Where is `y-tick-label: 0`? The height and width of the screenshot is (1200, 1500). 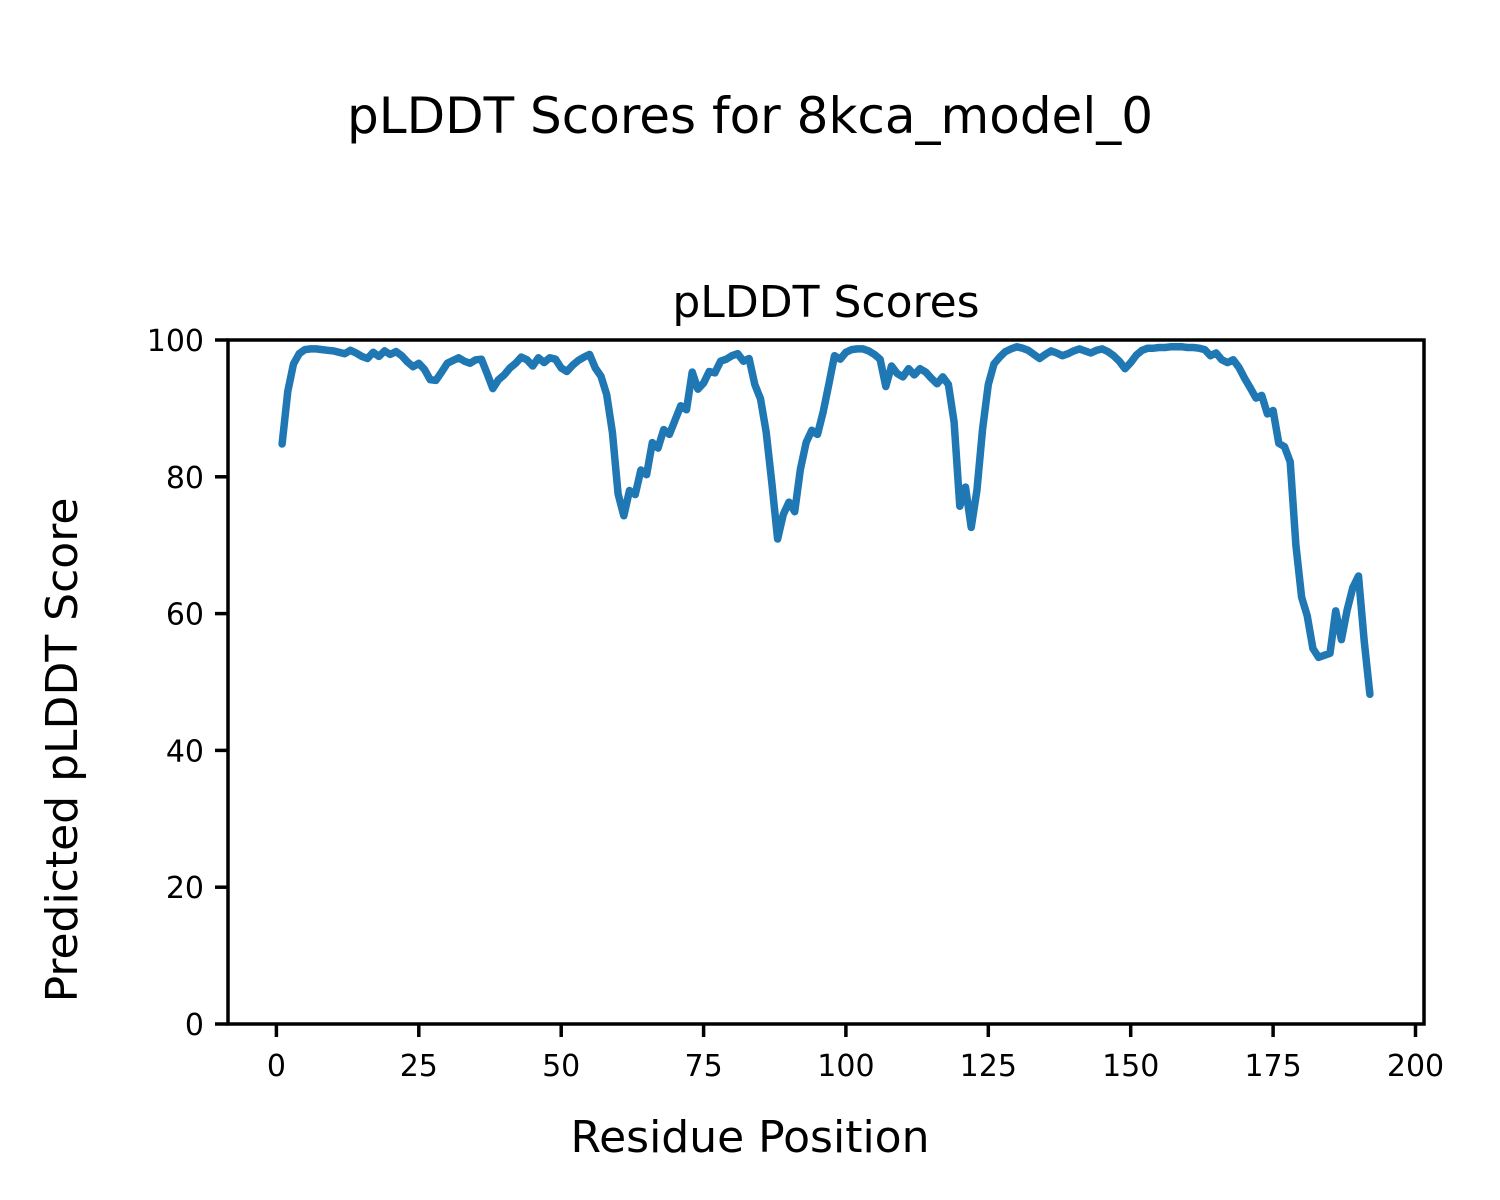 y-tick-label: 0 is located at coordinates (194, 1025).